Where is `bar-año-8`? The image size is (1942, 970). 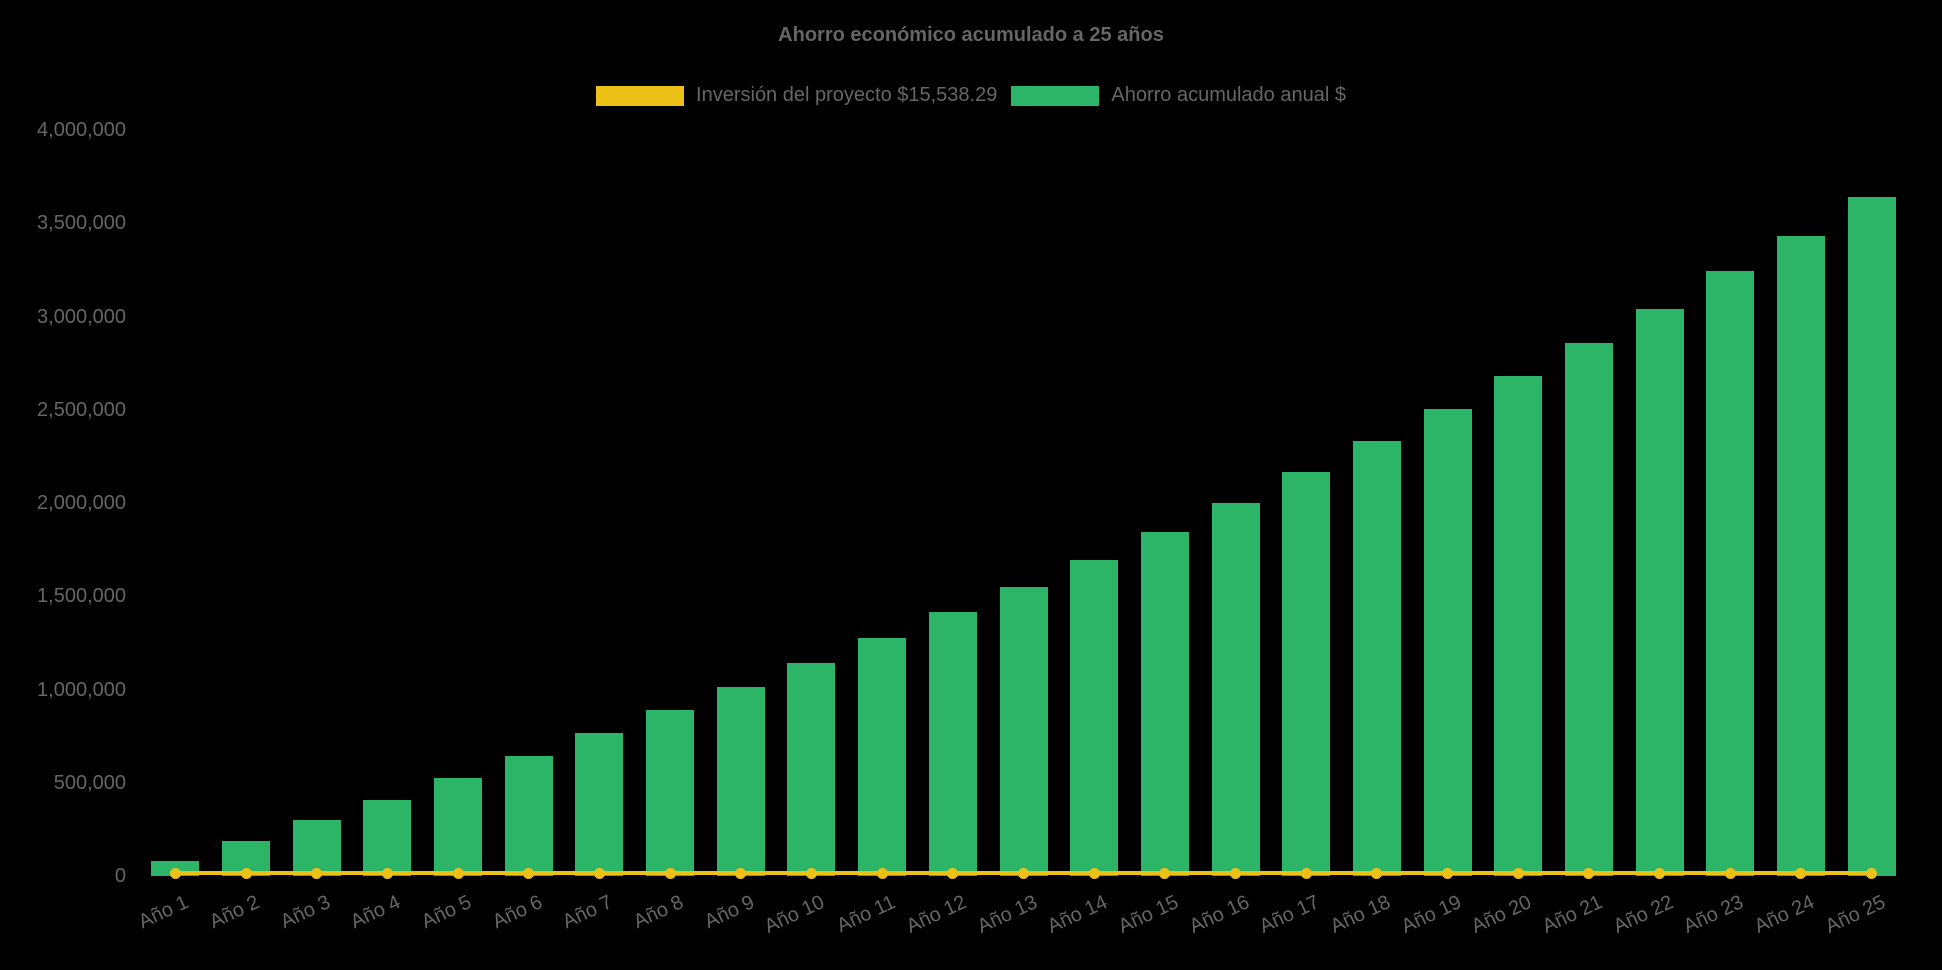 bar-año-8 is located at coordinates (670, 793).